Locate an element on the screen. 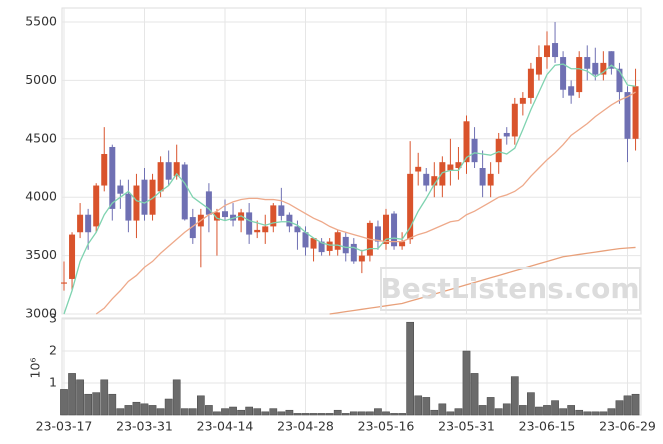  y-axis-label: 10⁶ is located at coordinates (35, 368).